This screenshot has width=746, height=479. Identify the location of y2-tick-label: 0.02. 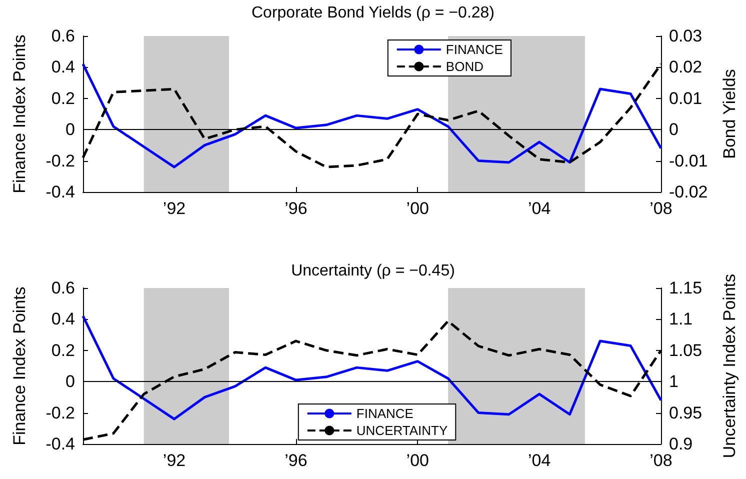
(685, 67).